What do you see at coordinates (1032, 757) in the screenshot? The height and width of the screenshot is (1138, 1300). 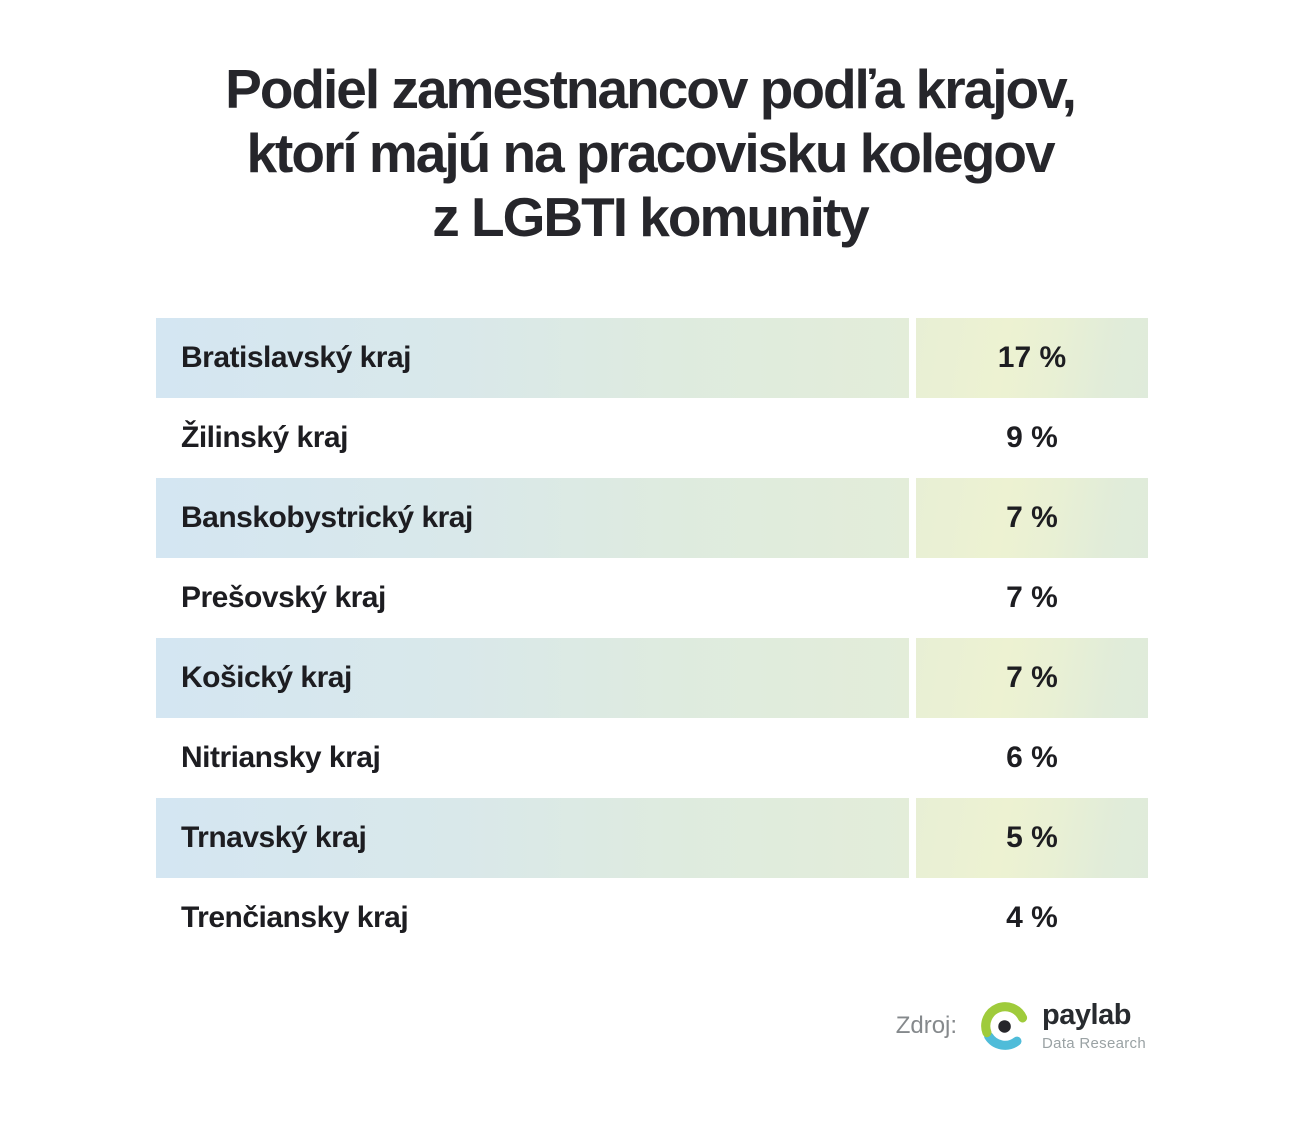 I see `region-value: 6 %` at bounding box center [1032, 757].